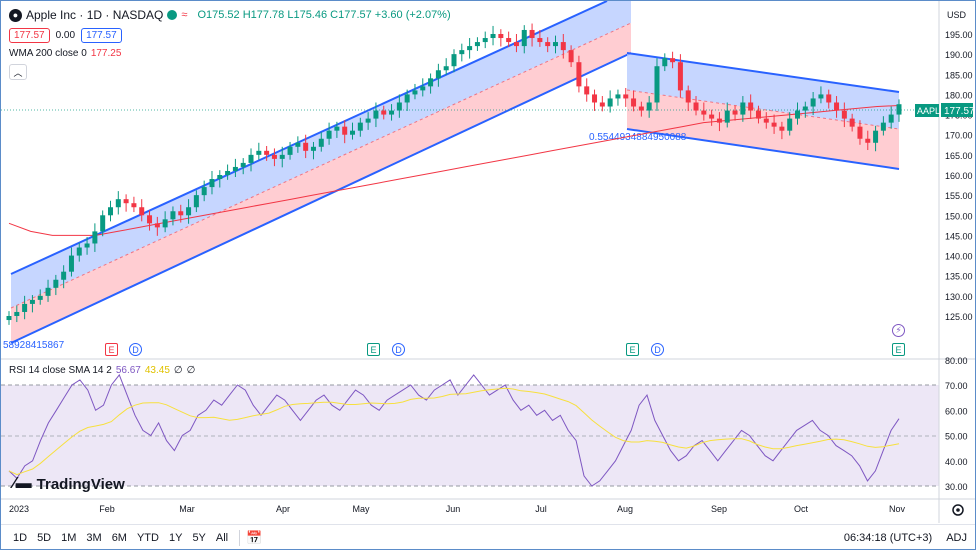 The image size is (978, 552). I want to click on rsi-legend: RSI 14 close SMA 14 2 56.67 43.45 ∅ ∅, so click(102, 370).